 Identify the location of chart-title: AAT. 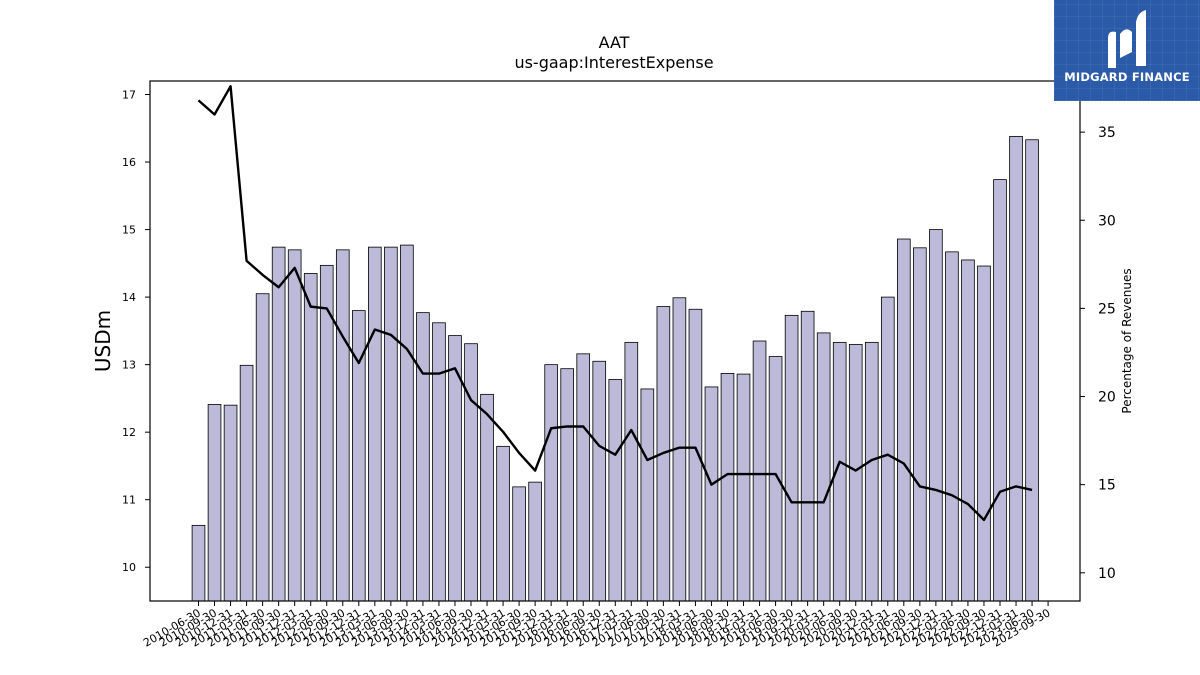
(614, 42).